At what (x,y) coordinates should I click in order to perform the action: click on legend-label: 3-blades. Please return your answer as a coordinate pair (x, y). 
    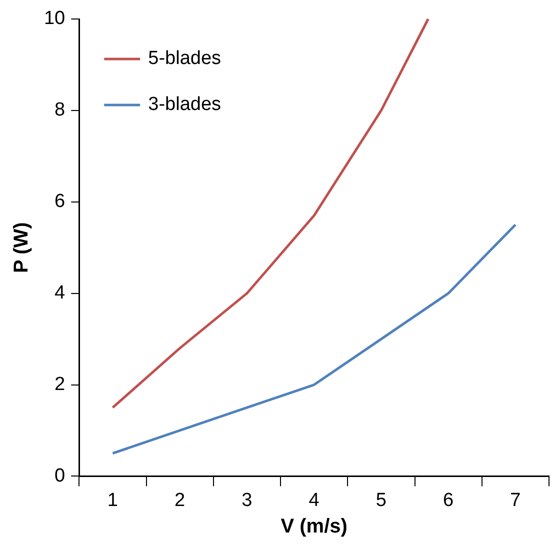
    Looking at the image, I should click on (185, 105).